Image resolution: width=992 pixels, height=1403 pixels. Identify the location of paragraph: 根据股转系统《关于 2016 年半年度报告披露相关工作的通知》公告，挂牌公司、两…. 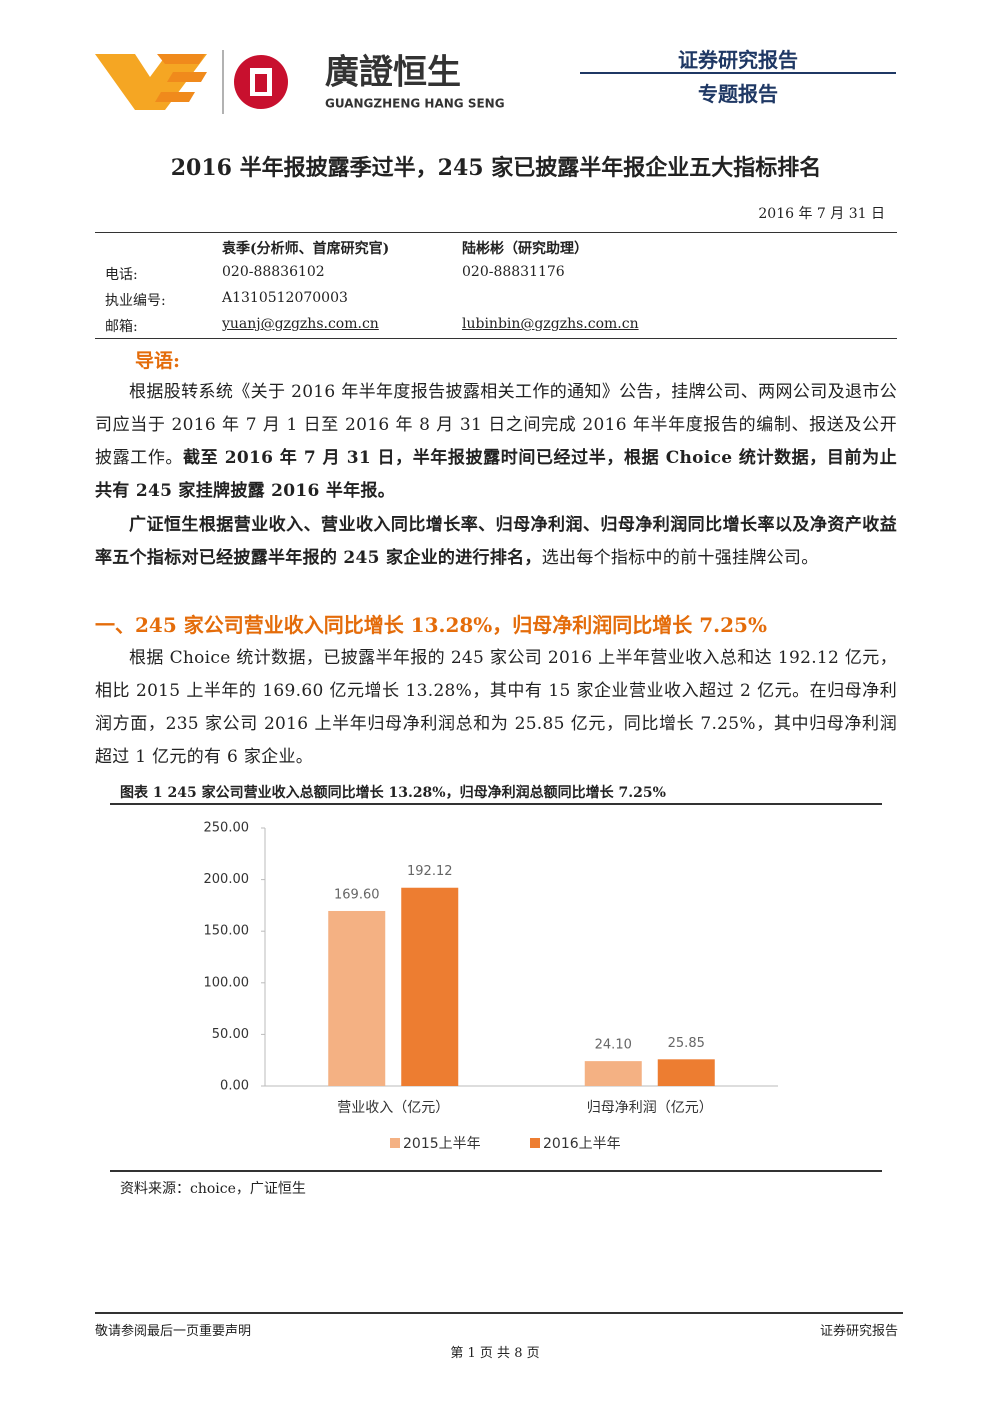
(496, 442).